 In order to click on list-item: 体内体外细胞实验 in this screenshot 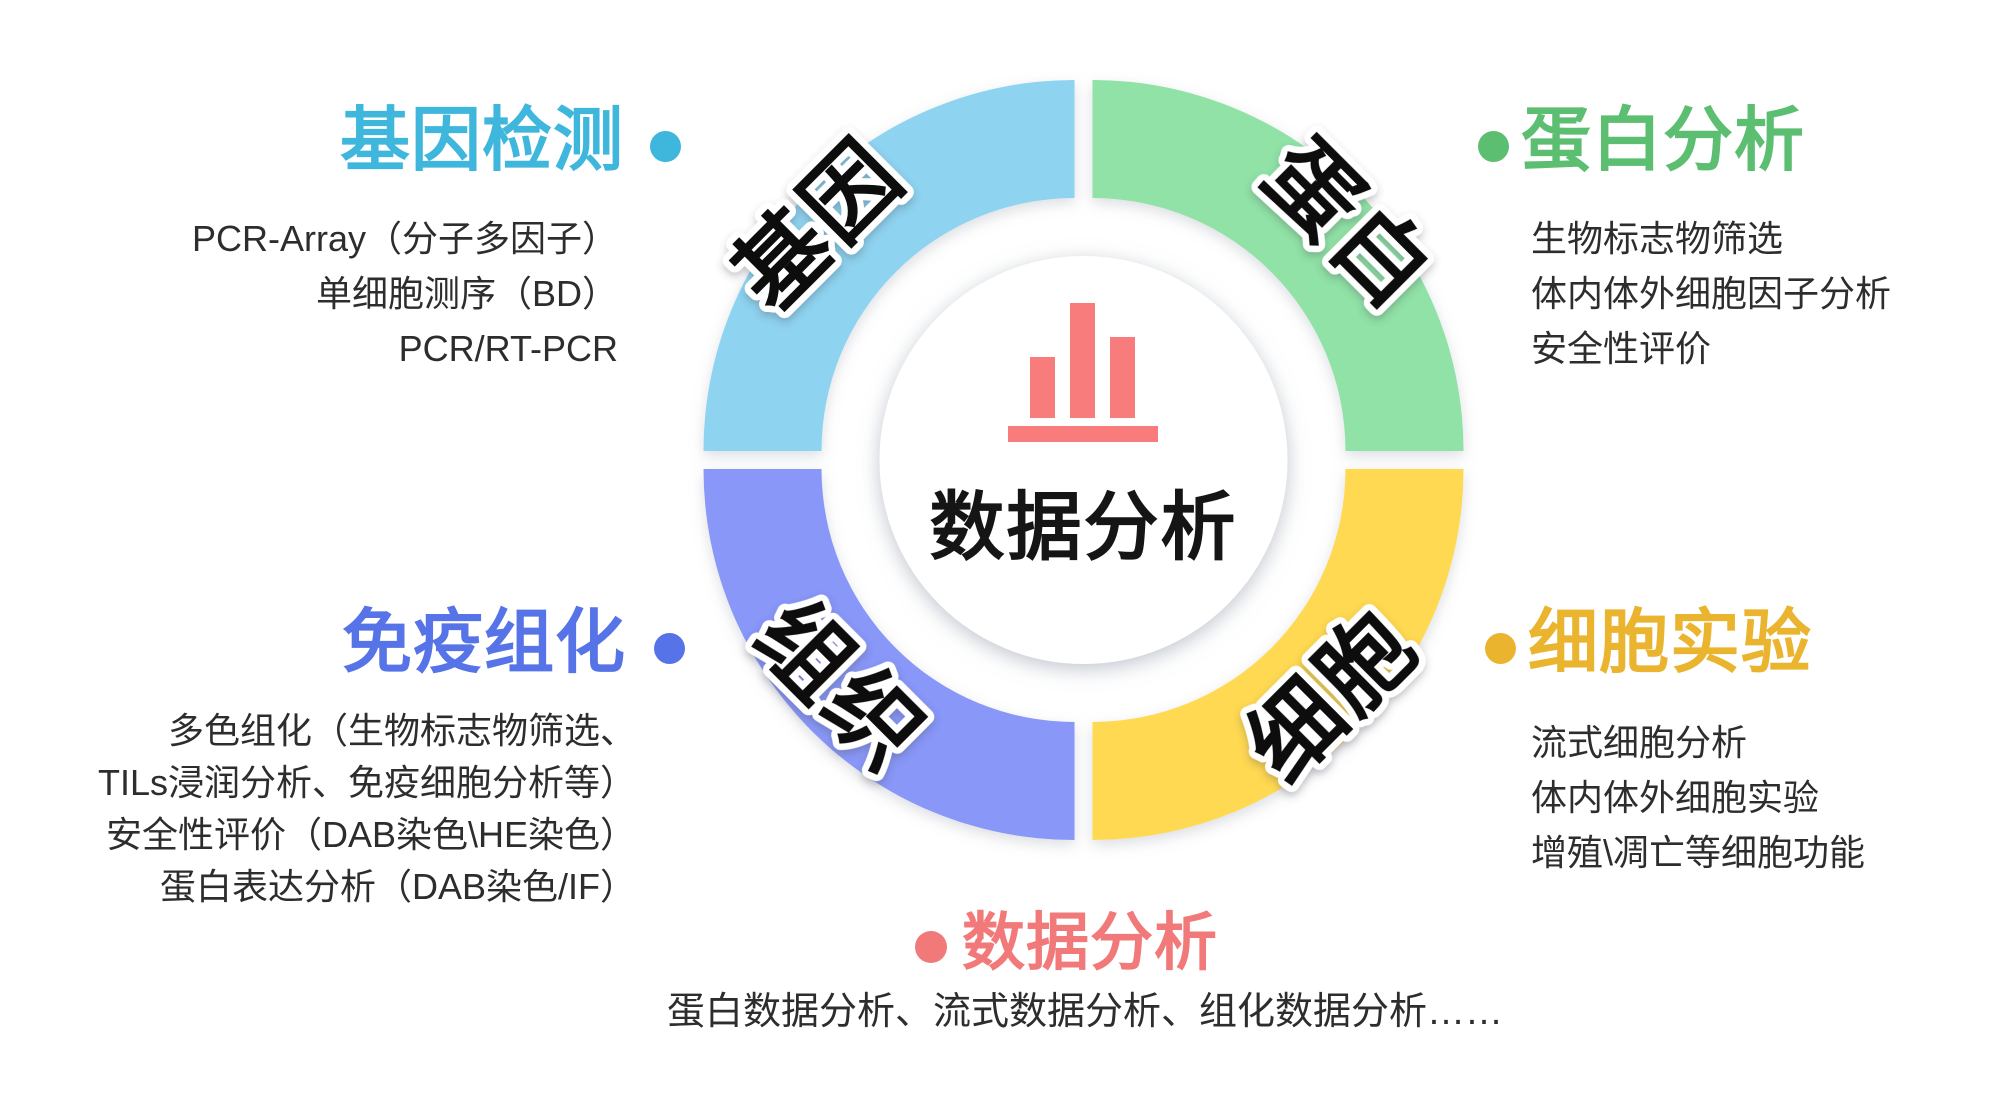, I will do `click(1675, 797)`.